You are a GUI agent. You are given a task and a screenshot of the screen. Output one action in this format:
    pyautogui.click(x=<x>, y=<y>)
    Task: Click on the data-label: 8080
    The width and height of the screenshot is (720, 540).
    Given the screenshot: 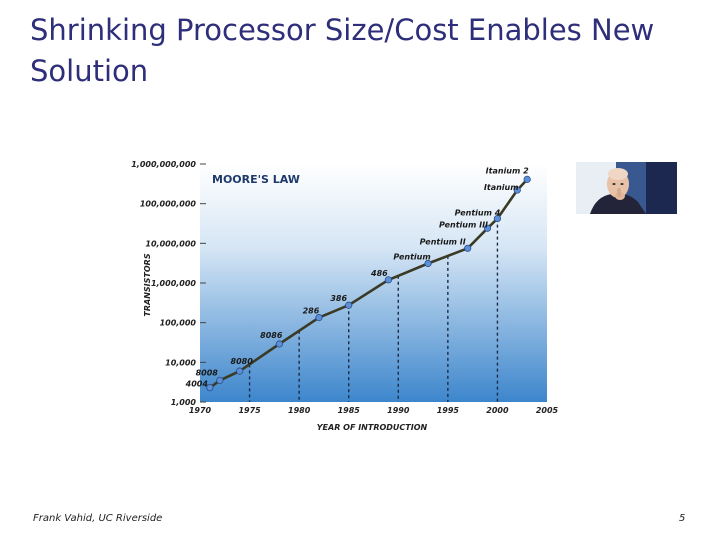 What is the action you would take?
    pyautogui.click(x=242, y=361)
    